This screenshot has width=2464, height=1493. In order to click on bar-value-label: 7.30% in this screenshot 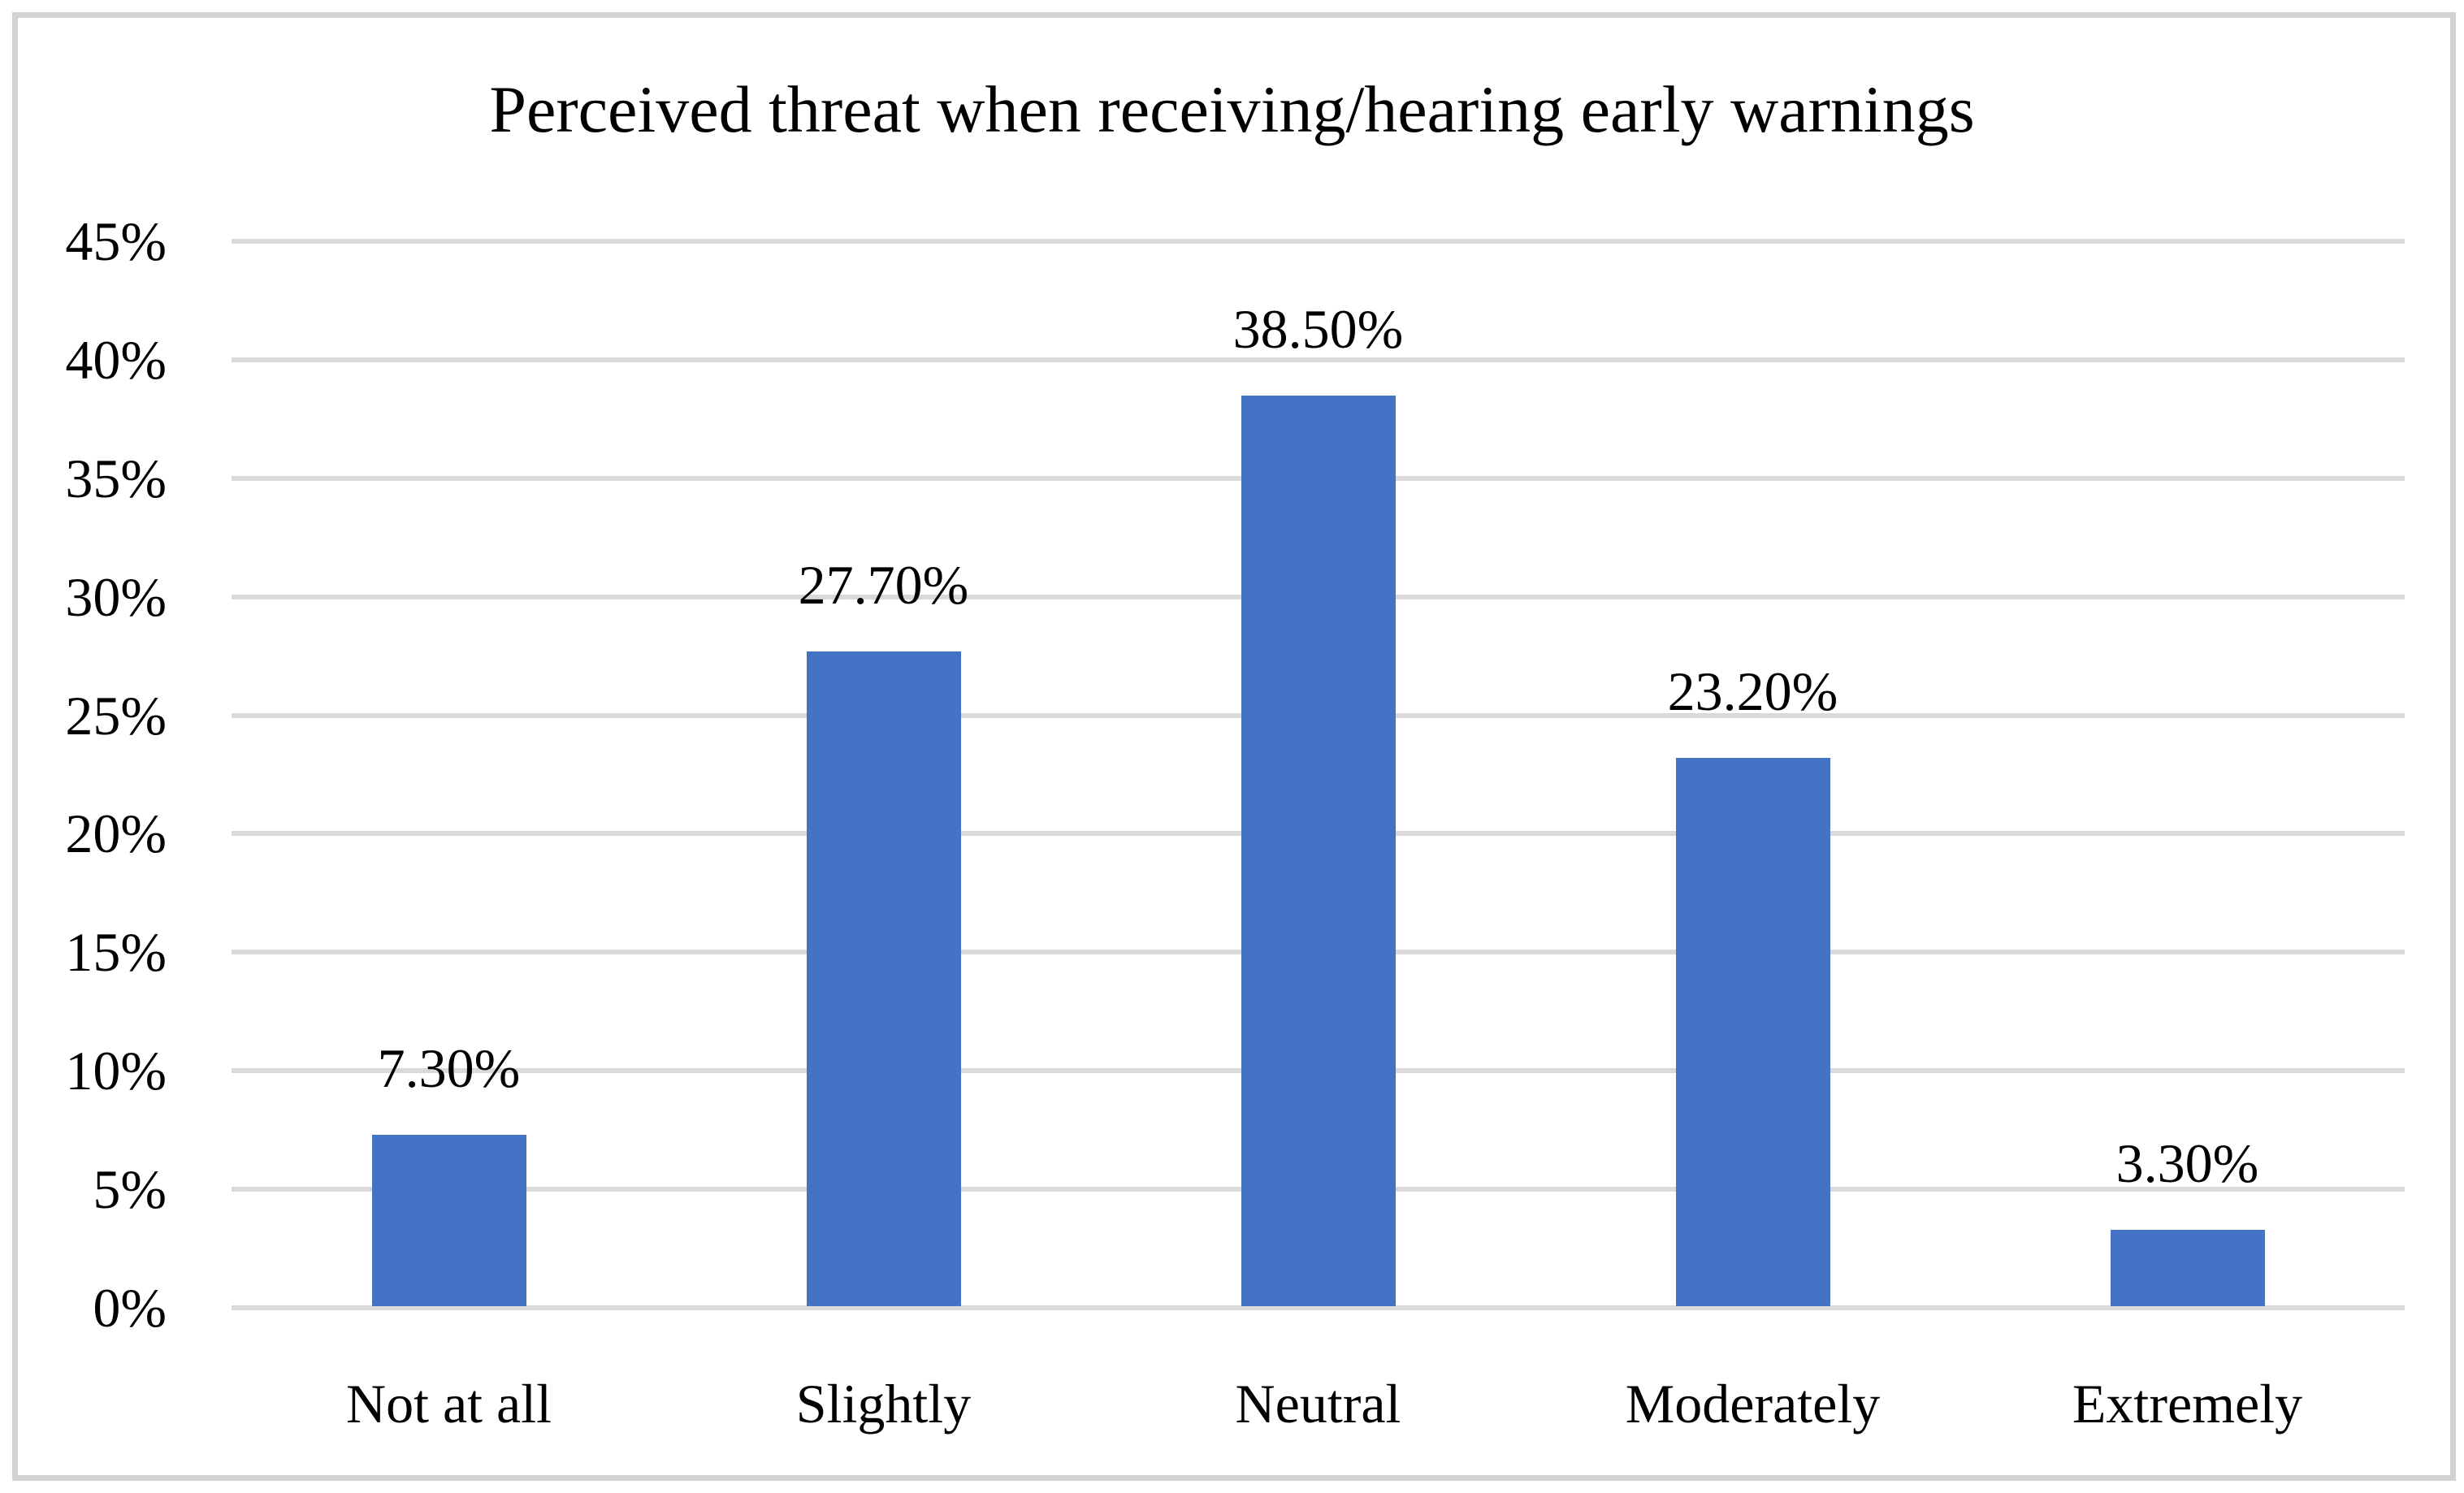, I will do `click(449, 1068)`.